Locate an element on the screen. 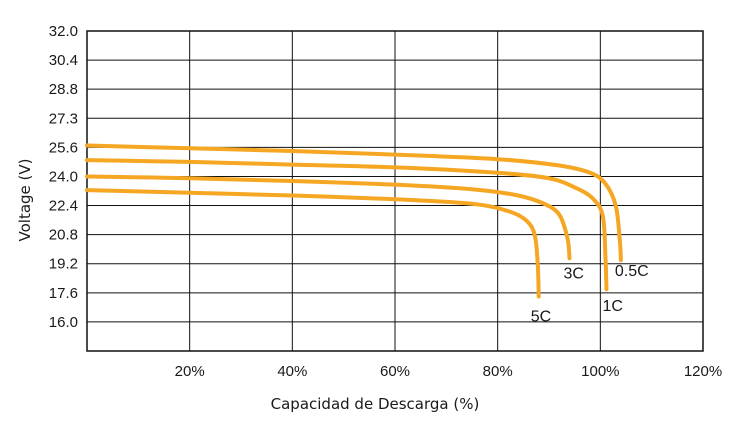 This screenshot has height=427, width=730. curve-label-5C: 5C is located at coordinates (541, 316).